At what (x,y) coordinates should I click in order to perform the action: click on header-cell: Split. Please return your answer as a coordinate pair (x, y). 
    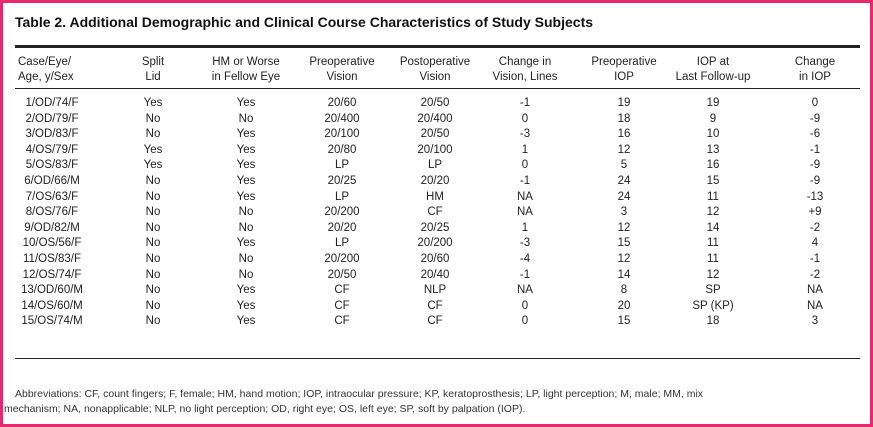
    Looking at the image, I should click on (153, 62).